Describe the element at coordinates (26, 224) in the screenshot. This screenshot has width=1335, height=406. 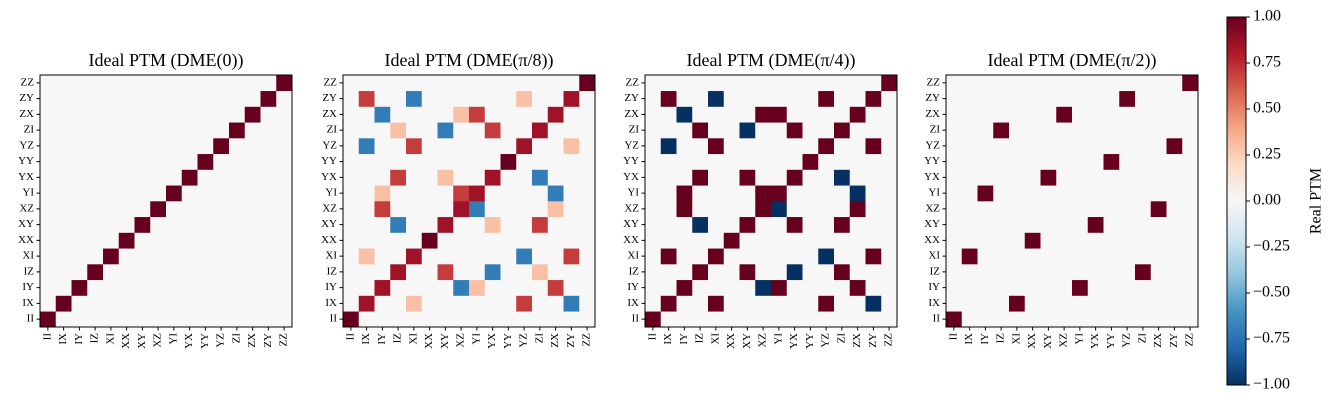
I see `y-tick-label: XY` at that location.